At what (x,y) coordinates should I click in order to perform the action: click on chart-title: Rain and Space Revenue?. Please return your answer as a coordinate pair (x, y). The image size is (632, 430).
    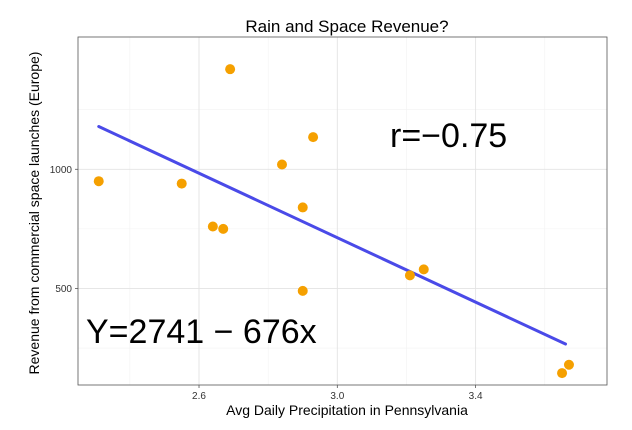
    Looking at the image, I should click on (346, 26).